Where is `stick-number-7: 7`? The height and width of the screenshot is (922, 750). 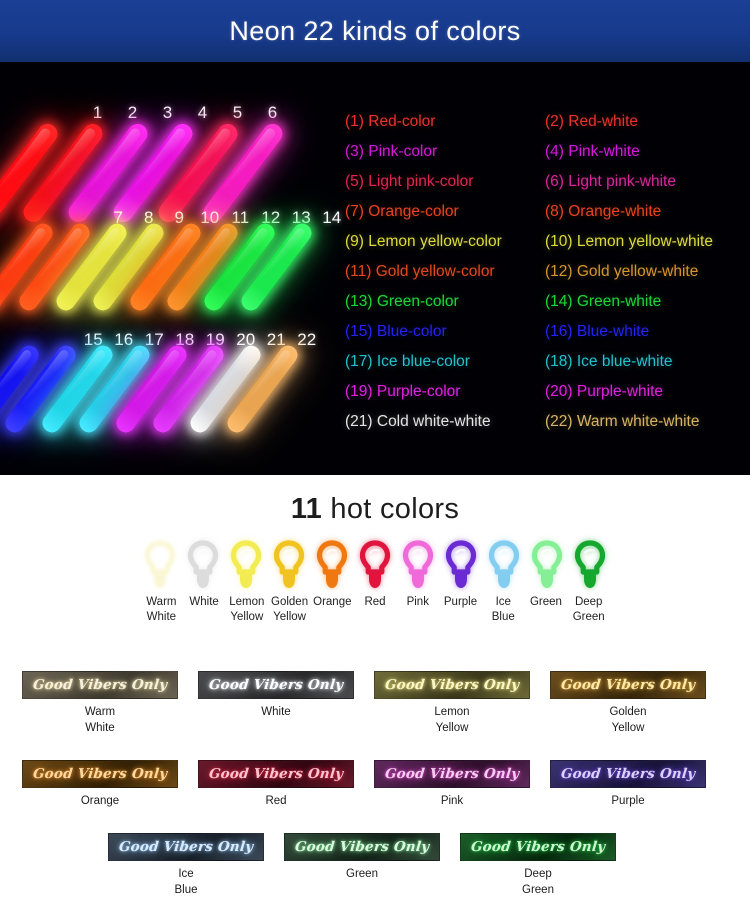 stick-number-7: 7 is located at coordinates (118, 217).